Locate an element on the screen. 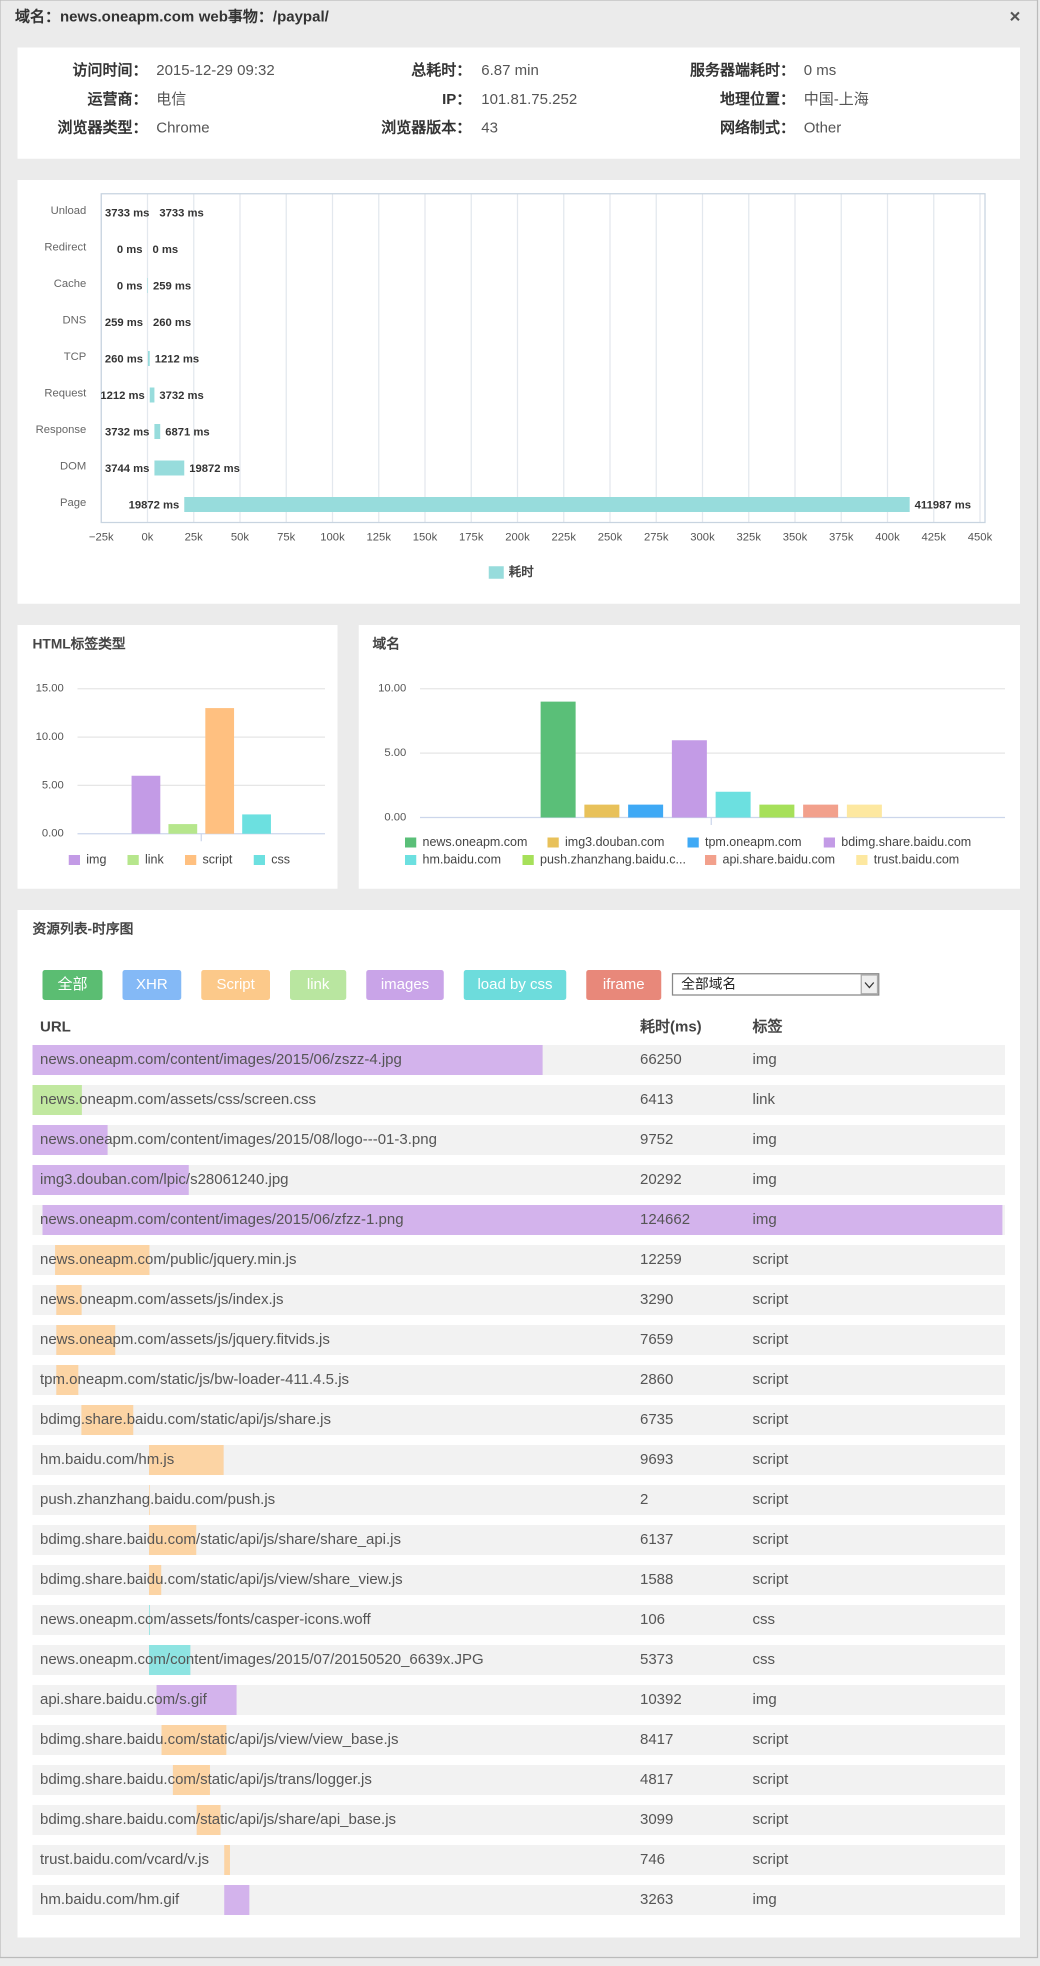 The height and width of the screenshot is (1966, 1040). resource-duration: 20292 is located at coordinates (661, 1179).